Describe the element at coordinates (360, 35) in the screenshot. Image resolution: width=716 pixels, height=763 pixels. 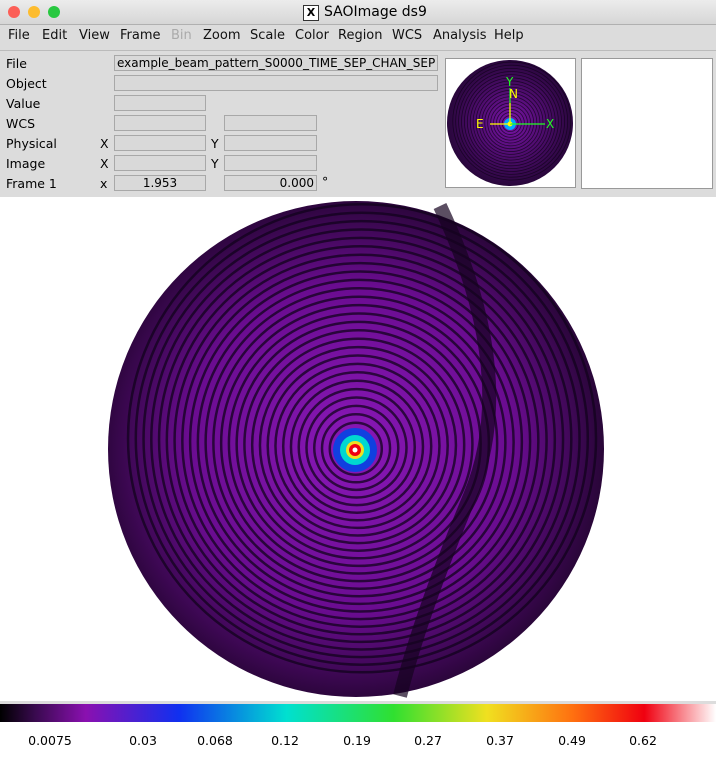
I see `menu-item: Region` at that location.